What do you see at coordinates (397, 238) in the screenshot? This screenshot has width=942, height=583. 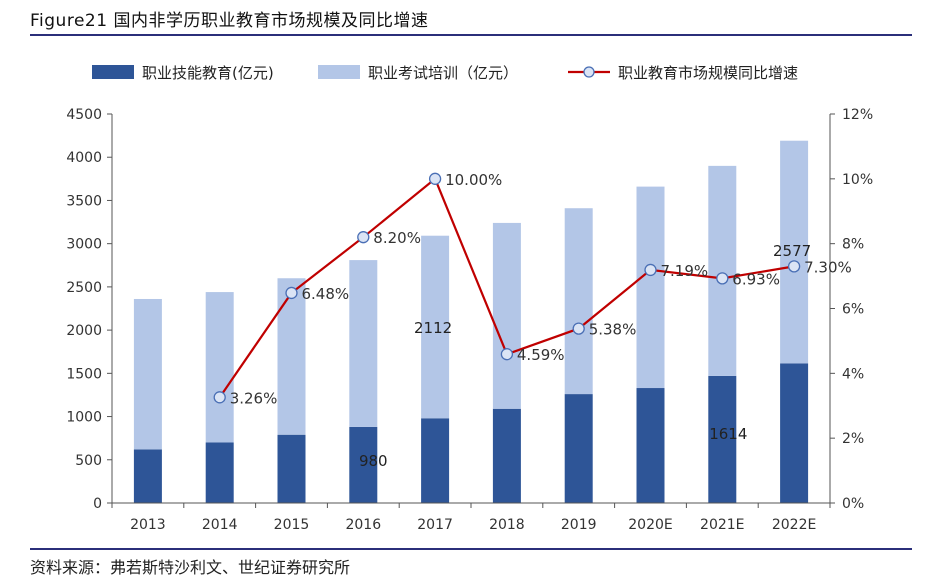 I see `growth-label-2016: 8.20%` at bounding box center [397, 238].